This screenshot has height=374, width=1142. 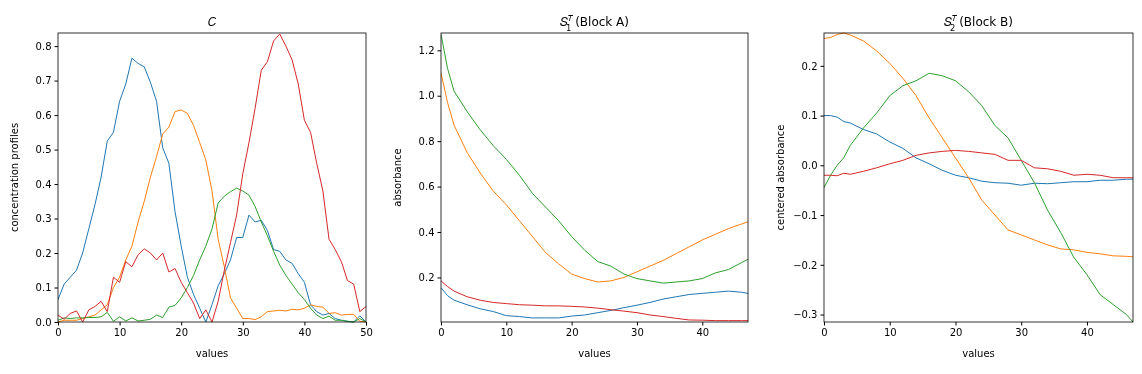 I want to click on y-tick-label: 1.2, so click(x=426, y=50).